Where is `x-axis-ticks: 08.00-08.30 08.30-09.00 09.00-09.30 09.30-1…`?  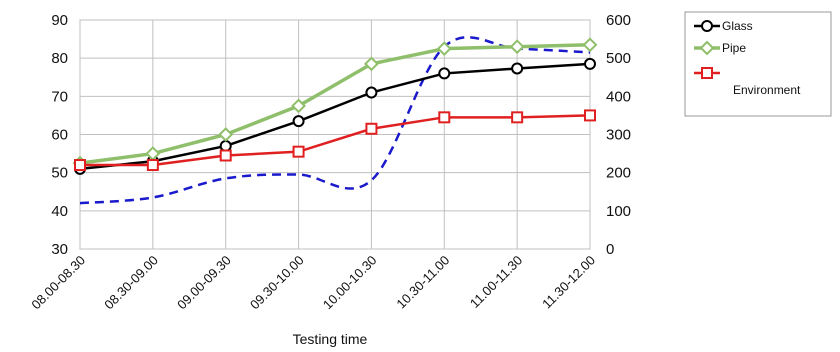
x-axis-ticks: 08.00-08.30 08.30-09.00 09.00-09.30 09.30-1… is located at coordinates (313, 283).